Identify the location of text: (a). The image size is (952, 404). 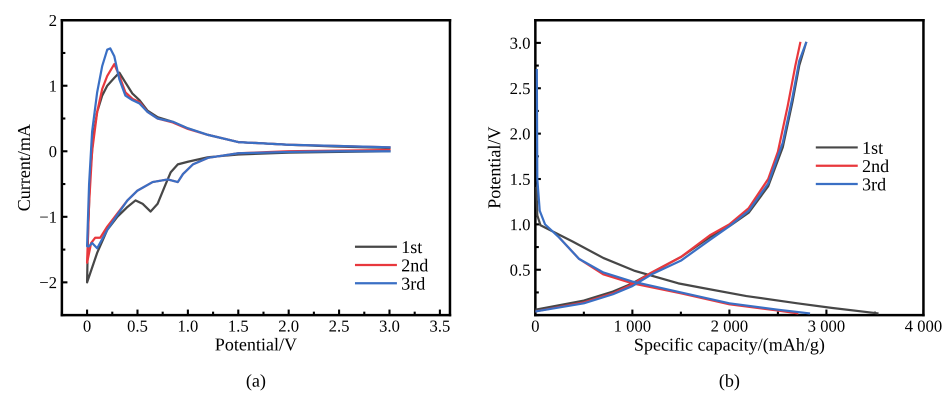
(256, 382).